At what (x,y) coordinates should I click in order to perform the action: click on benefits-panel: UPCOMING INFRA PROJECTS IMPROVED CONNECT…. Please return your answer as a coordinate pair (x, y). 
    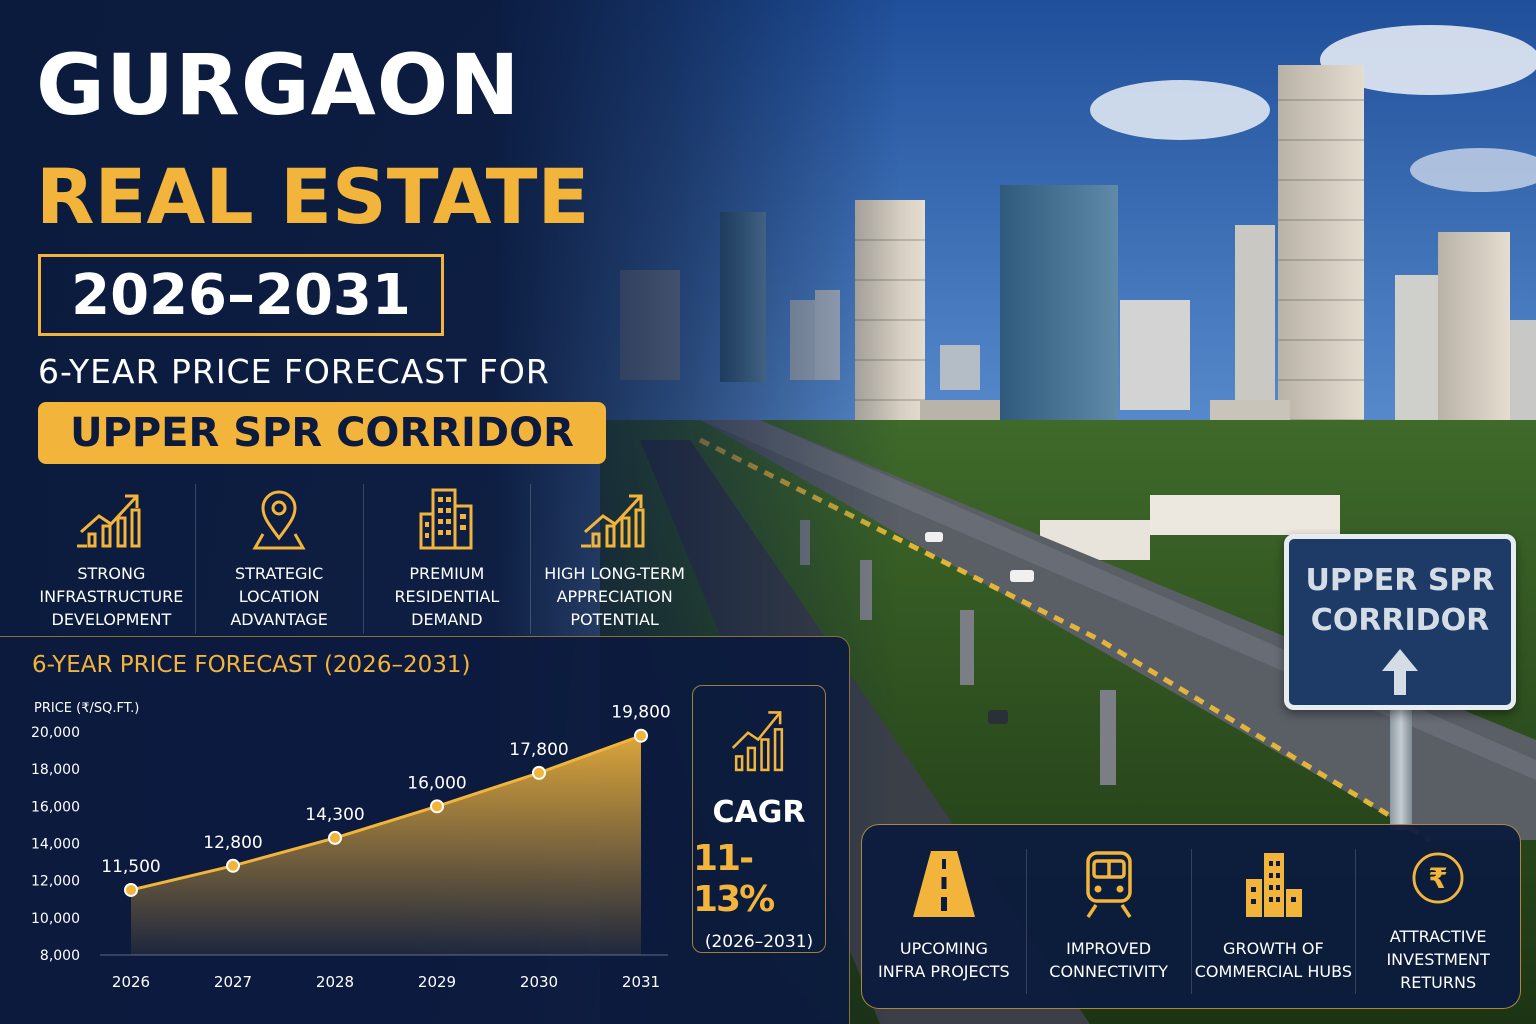
    Looking at the image, I should click on (1191, 916).